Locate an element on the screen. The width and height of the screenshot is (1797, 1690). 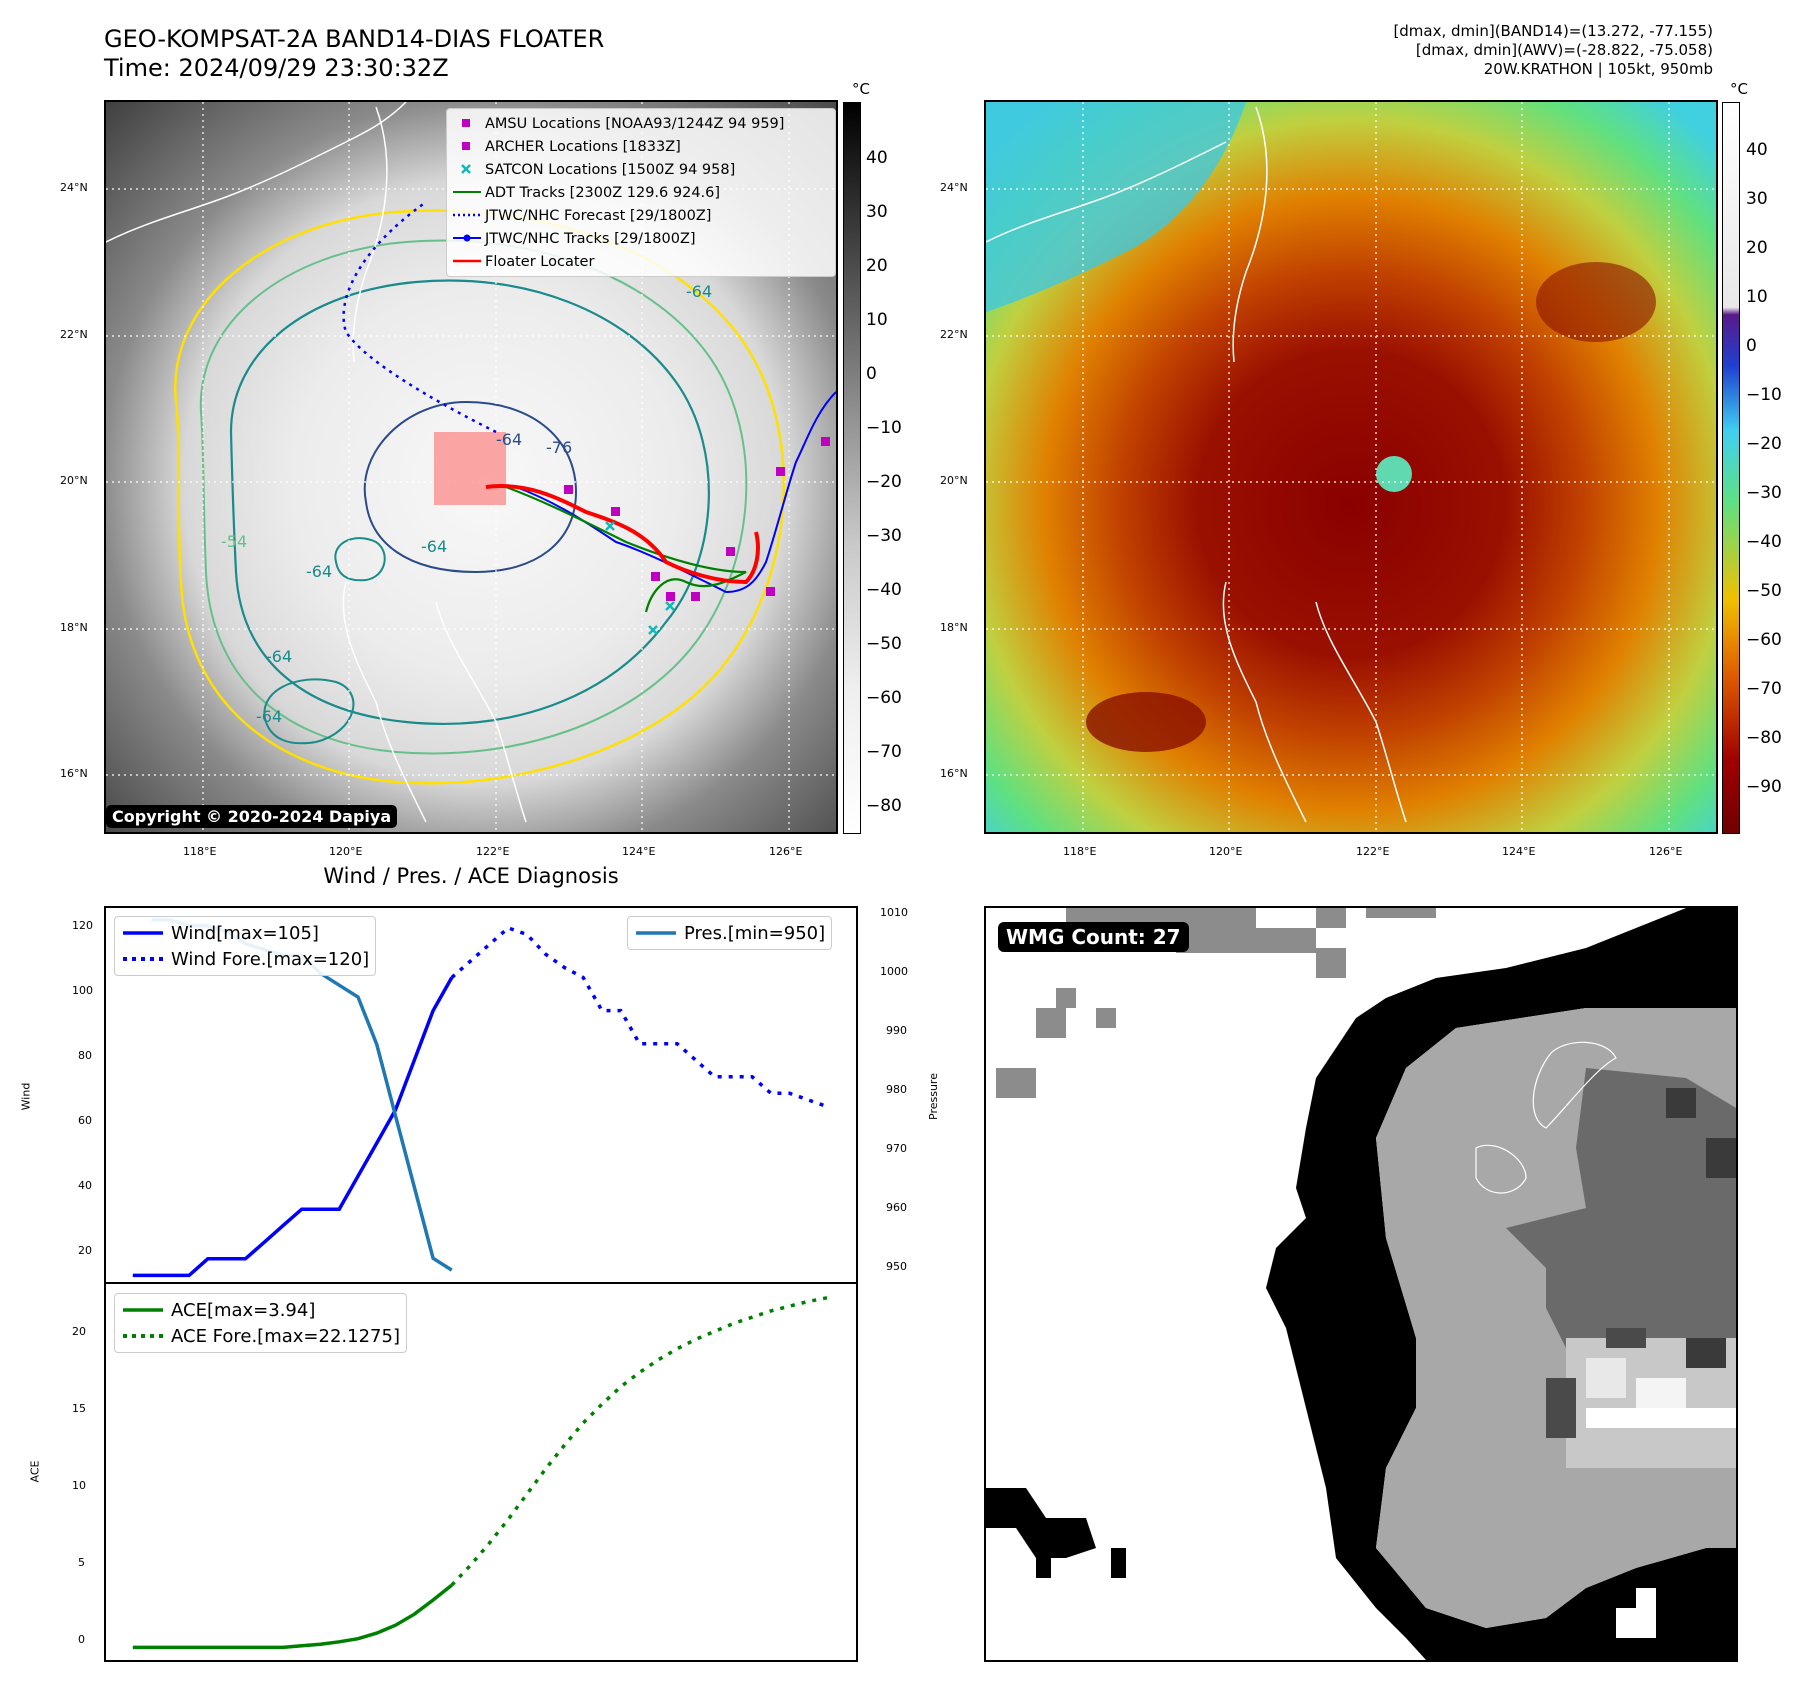
pressure-legend: Pres.[min=950] is located at coordinates (730, 933).